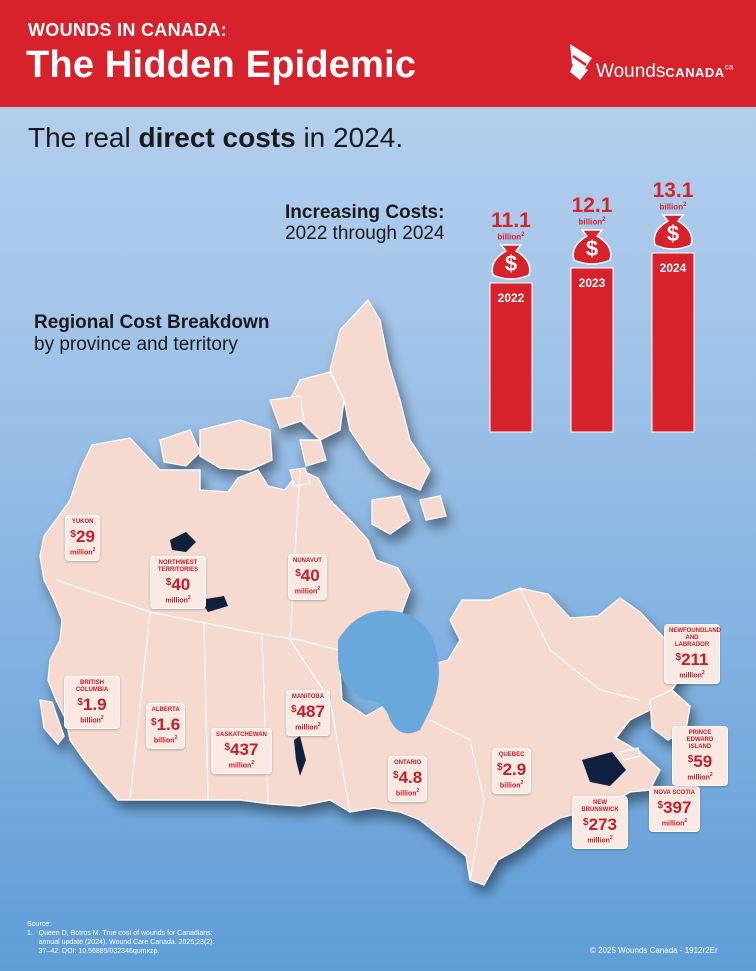 This screenshot has height=971, width=756. Describe the element at coordinates (221, 65) in the screenshot. I see `page-title: The Hidden Epidemic` at that location.